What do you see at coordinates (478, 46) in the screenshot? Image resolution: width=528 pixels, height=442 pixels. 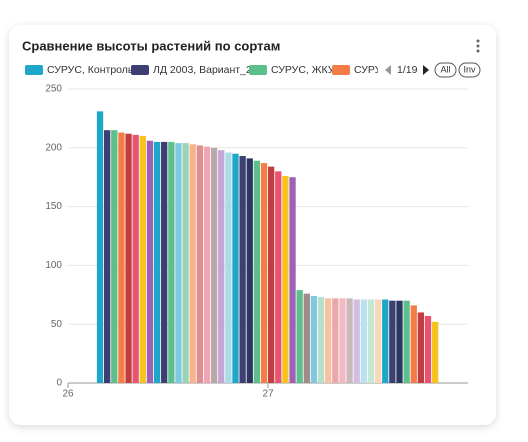 I see `menu-button` at bounding box center [478, 46].